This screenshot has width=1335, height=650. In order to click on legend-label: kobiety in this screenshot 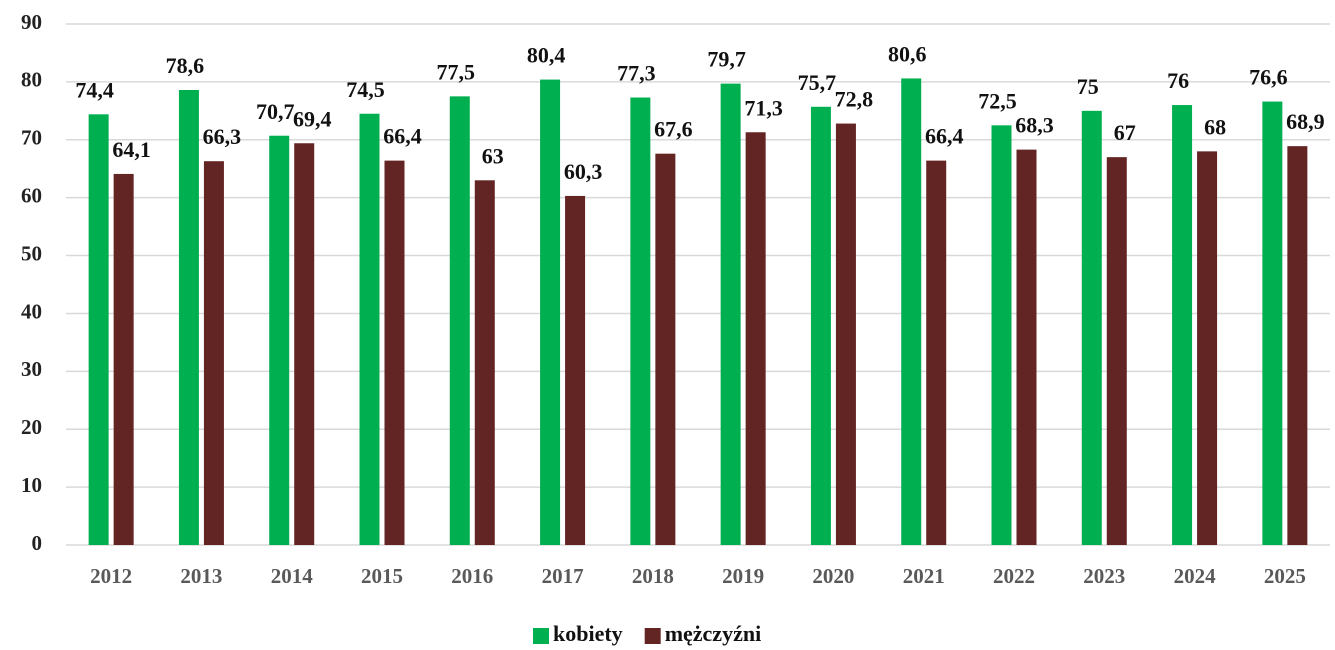, I will do `click(588, 633)`.